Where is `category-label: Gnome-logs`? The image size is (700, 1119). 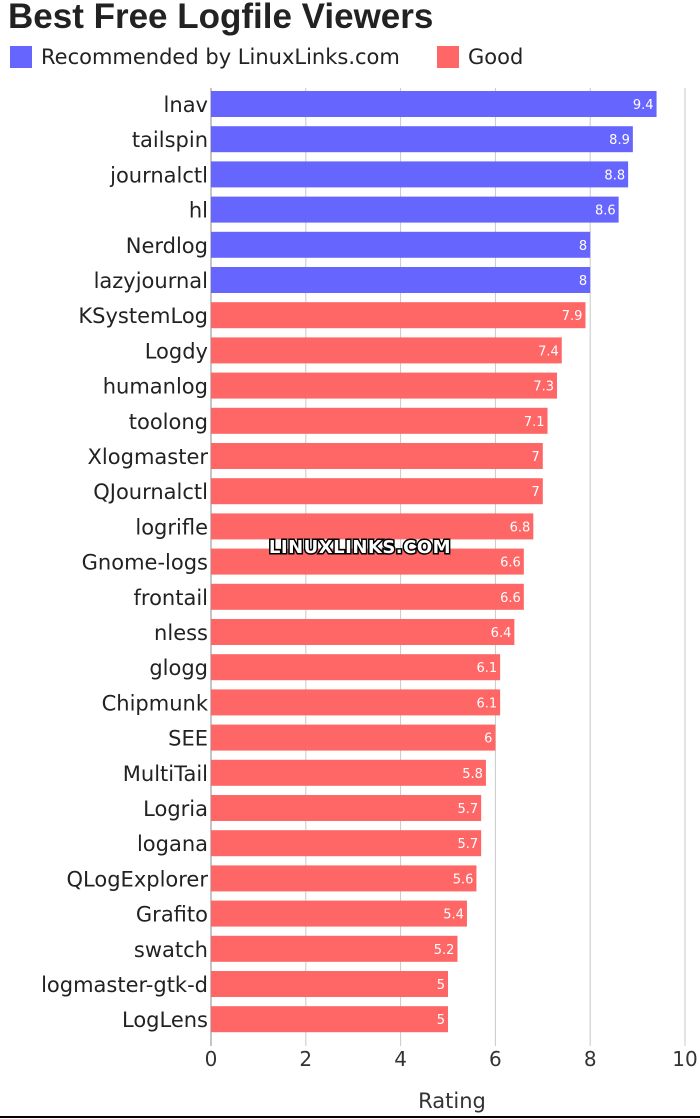 category-label: Gnome-logs is located at coordinates (145, 563).